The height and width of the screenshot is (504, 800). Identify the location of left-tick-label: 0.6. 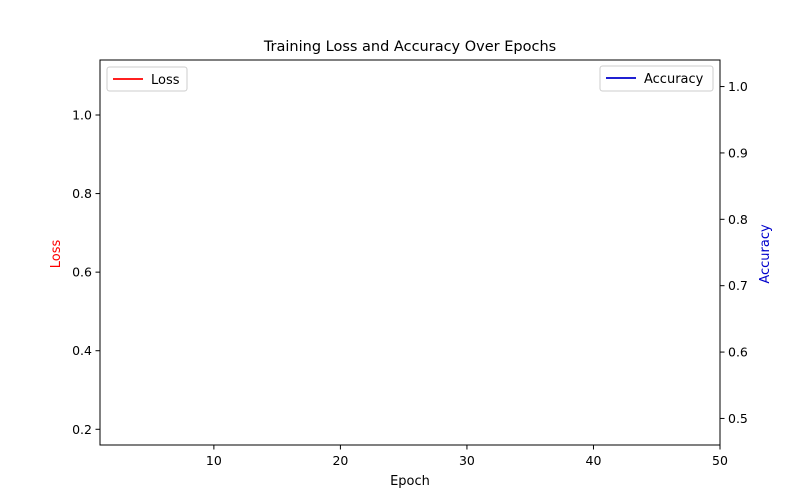
(82, 272).